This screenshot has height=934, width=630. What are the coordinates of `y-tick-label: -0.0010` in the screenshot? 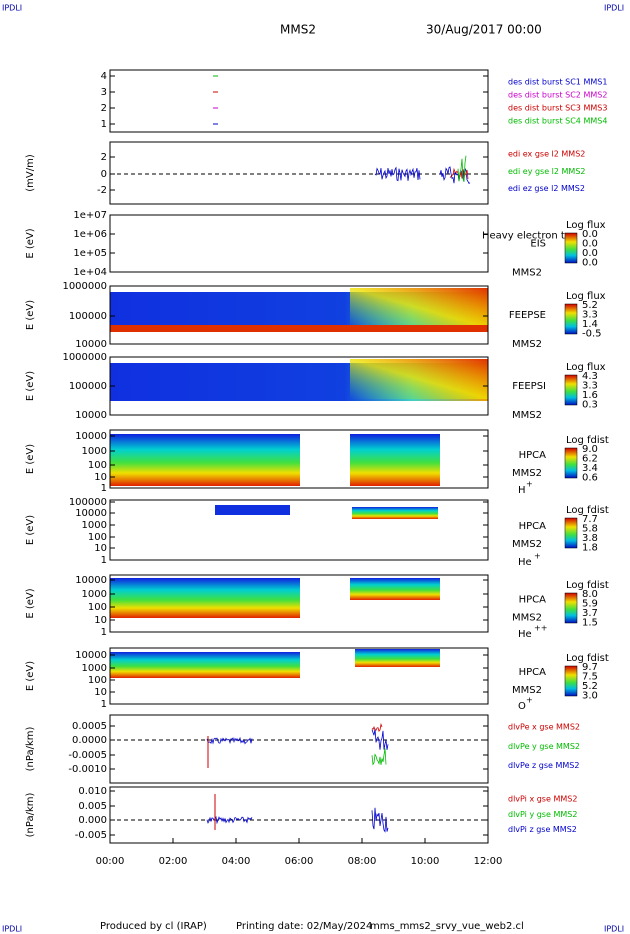 It's located at (87, 769).